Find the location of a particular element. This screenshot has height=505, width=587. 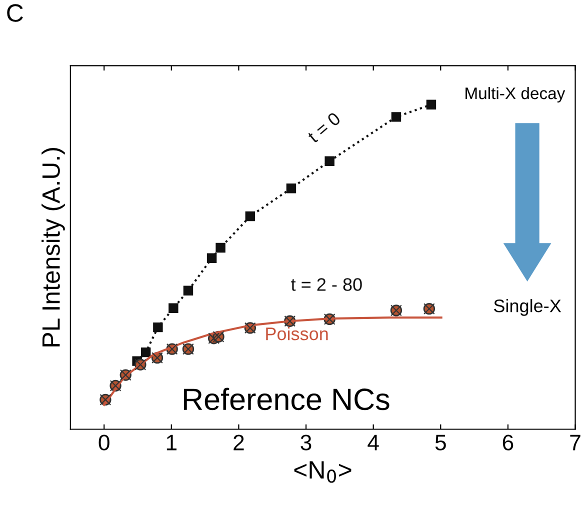

y-axis-title: PL Intensity (A.U.) is located at coordinates (53, 247).